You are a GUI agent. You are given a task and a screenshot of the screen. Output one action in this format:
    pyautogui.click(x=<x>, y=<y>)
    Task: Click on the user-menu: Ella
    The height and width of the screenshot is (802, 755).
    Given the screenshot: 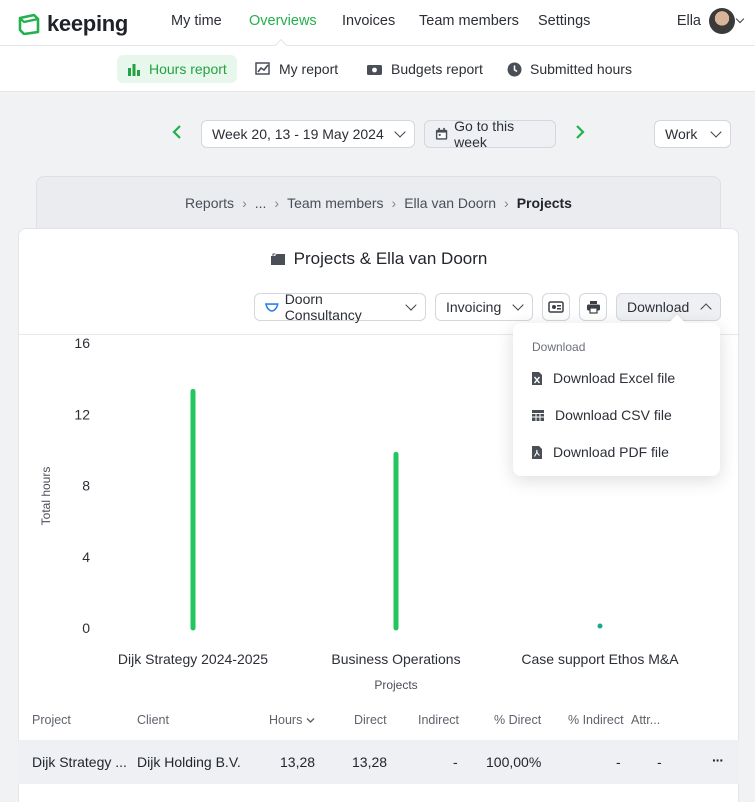 What is the action you would take?
    pyautogui.click(x=710, y=21)
    